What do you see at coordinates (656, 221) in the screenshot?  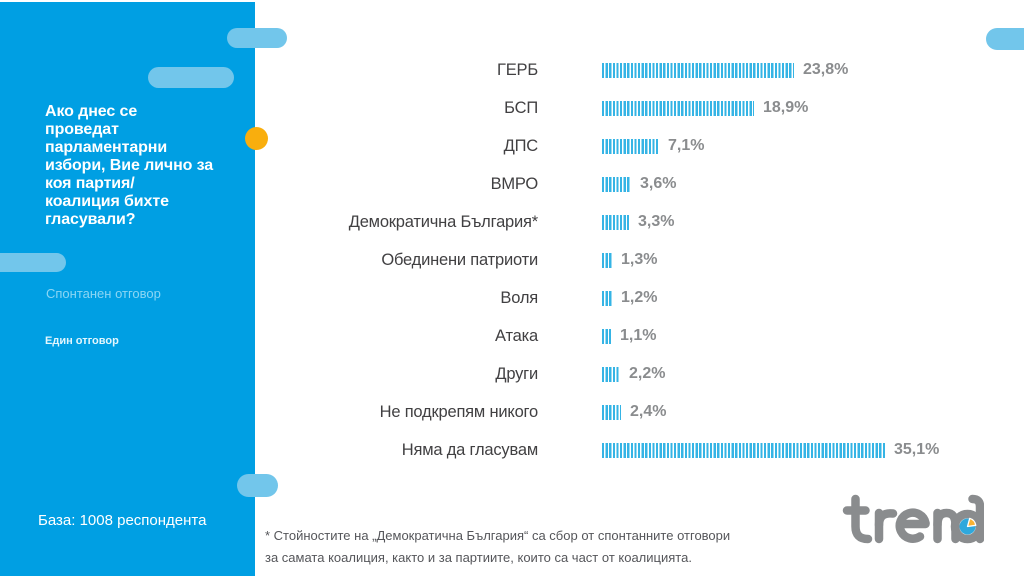 I see `value-label: 3,3%` at bounding box center [656, 221].